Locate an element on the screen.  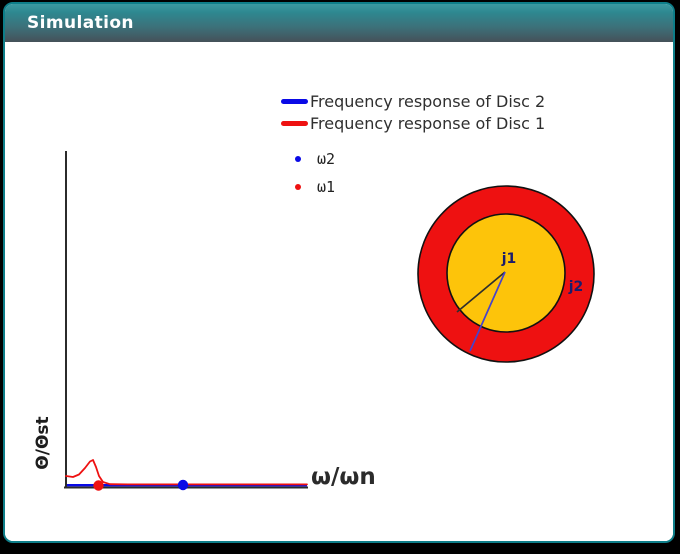
legend-item-disc1: Frequency response of Disc 1 is located at coordinates (413, 123).